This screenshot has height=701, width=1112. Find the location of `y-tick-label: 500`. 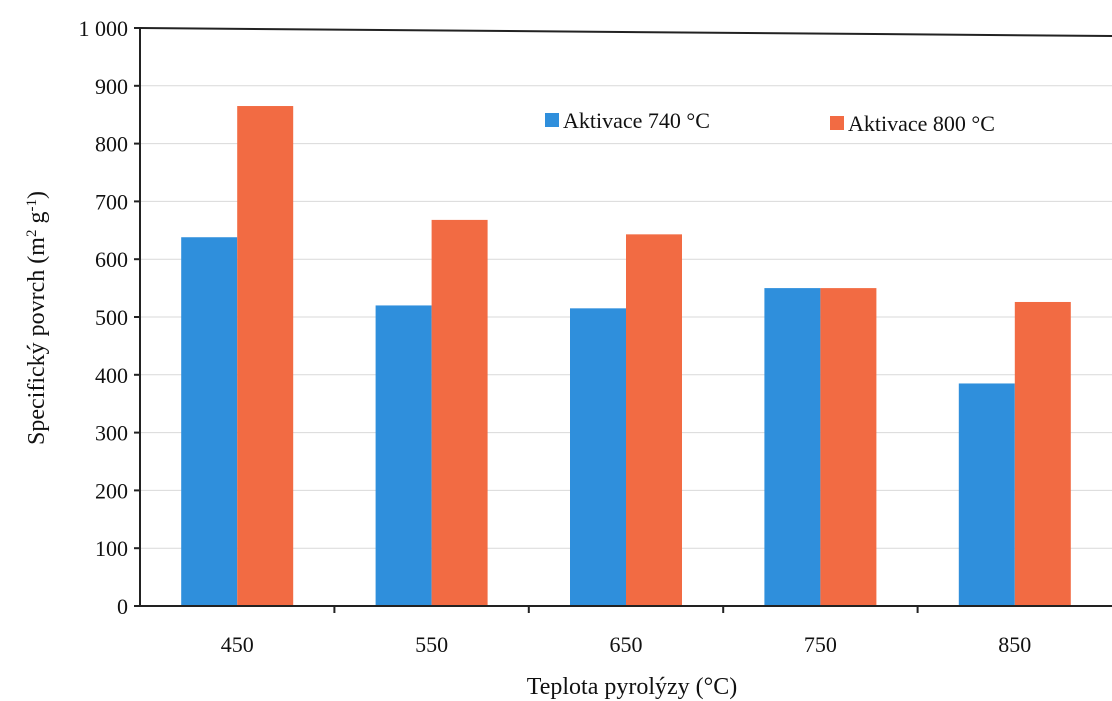

y-tick-label: 500 is located at coordinates (111, 317).